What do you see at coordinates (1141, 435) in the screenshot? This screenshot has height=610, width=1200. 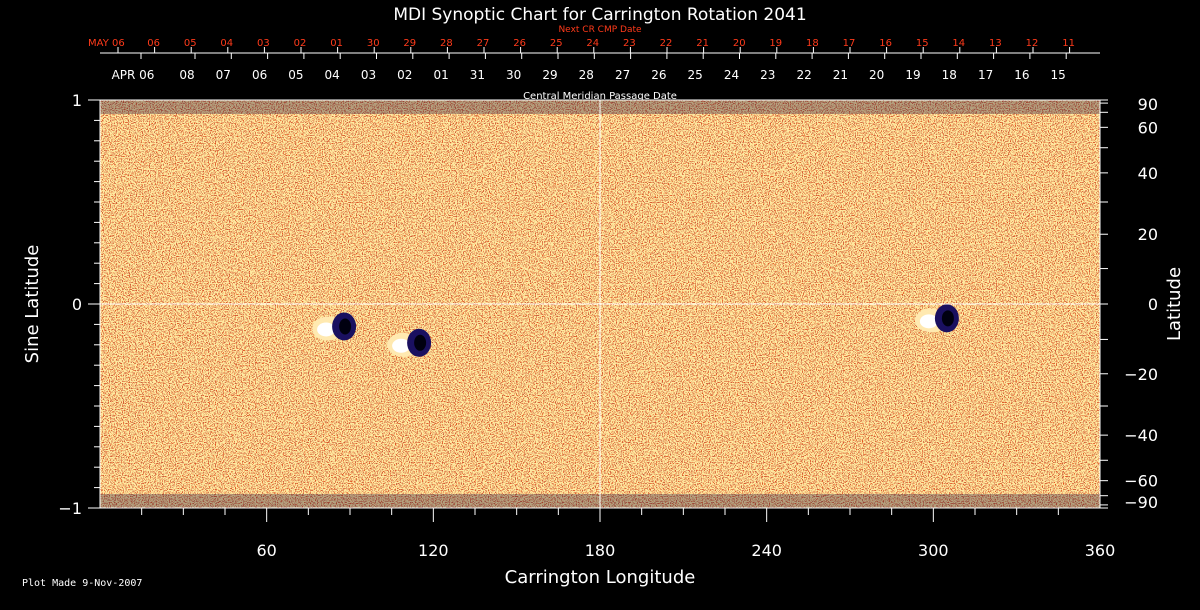 I see `y-right-tick-label: −40` at bounding box center [1141, 435].